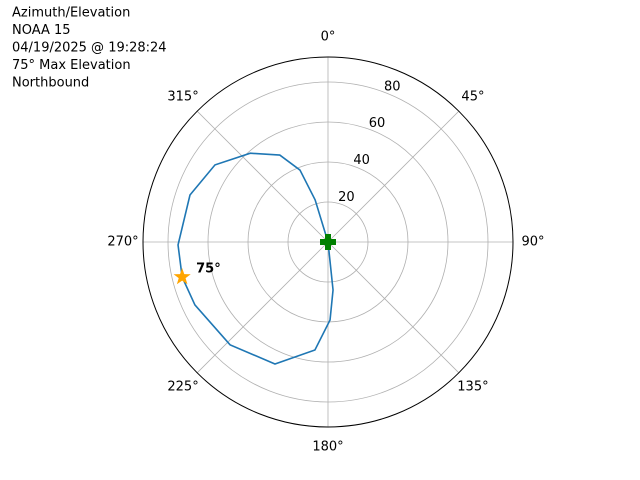 The width and height of the screenshot is (640, 480). What do you see at coordinates (328, 37) in the screenshot?
I see `theta-tick-label: 0°` at bounding box center [328, 37].